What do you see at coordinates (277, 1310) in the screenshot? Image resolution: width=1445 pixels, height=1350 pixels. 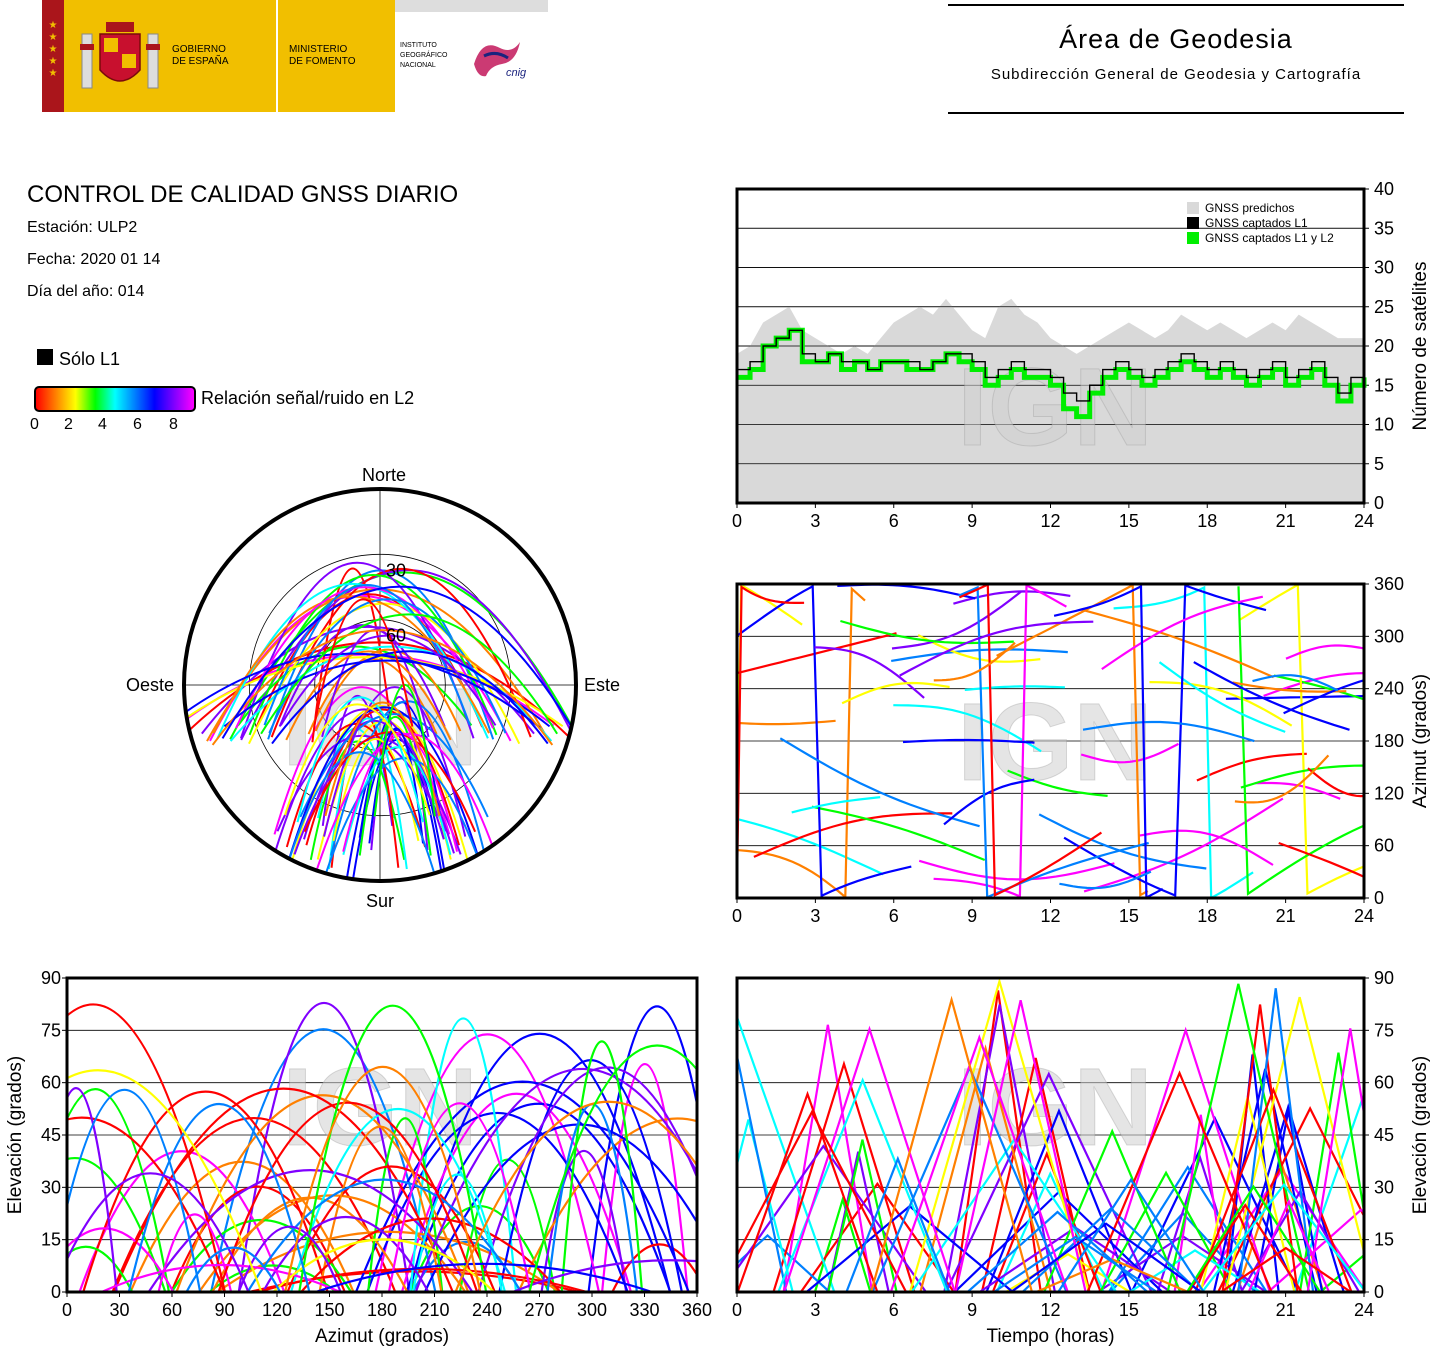 I see `x-tick-label: 120` at bounding box center [277, 1310].